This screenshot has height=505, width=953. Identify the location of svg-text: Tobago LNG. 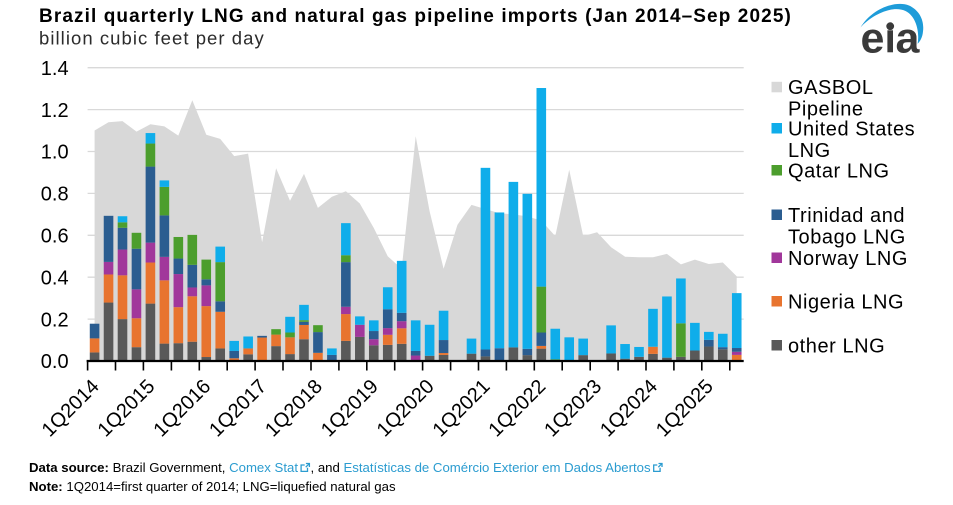
(847, 237).